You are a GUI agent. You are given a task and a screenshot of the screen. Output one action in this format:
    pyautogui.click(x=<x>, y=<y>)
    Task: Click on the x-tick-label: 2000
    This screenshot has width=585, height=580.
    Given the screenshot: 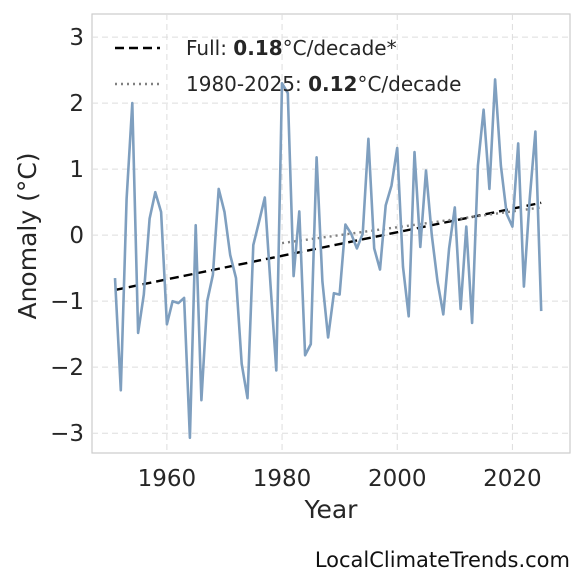 What is the action you would take?
    pyautogui.click(x=397, y=479)
    